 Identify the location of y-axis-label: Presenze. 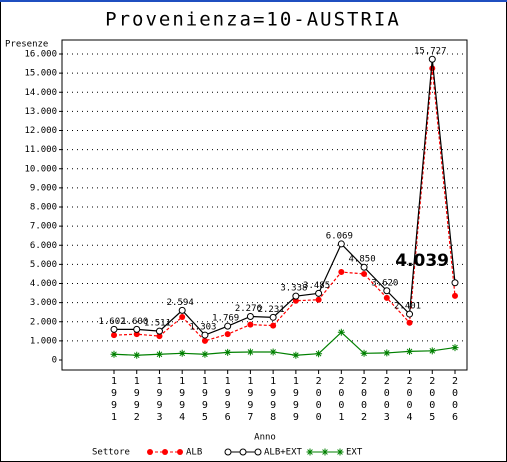
(26, 45).